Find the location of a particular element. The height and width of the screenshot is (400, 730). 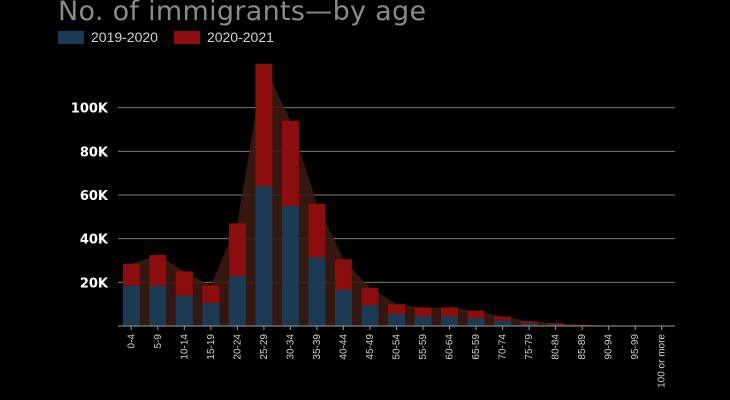

x-tick-label: 35-39 is located at coordinates (317, 347).